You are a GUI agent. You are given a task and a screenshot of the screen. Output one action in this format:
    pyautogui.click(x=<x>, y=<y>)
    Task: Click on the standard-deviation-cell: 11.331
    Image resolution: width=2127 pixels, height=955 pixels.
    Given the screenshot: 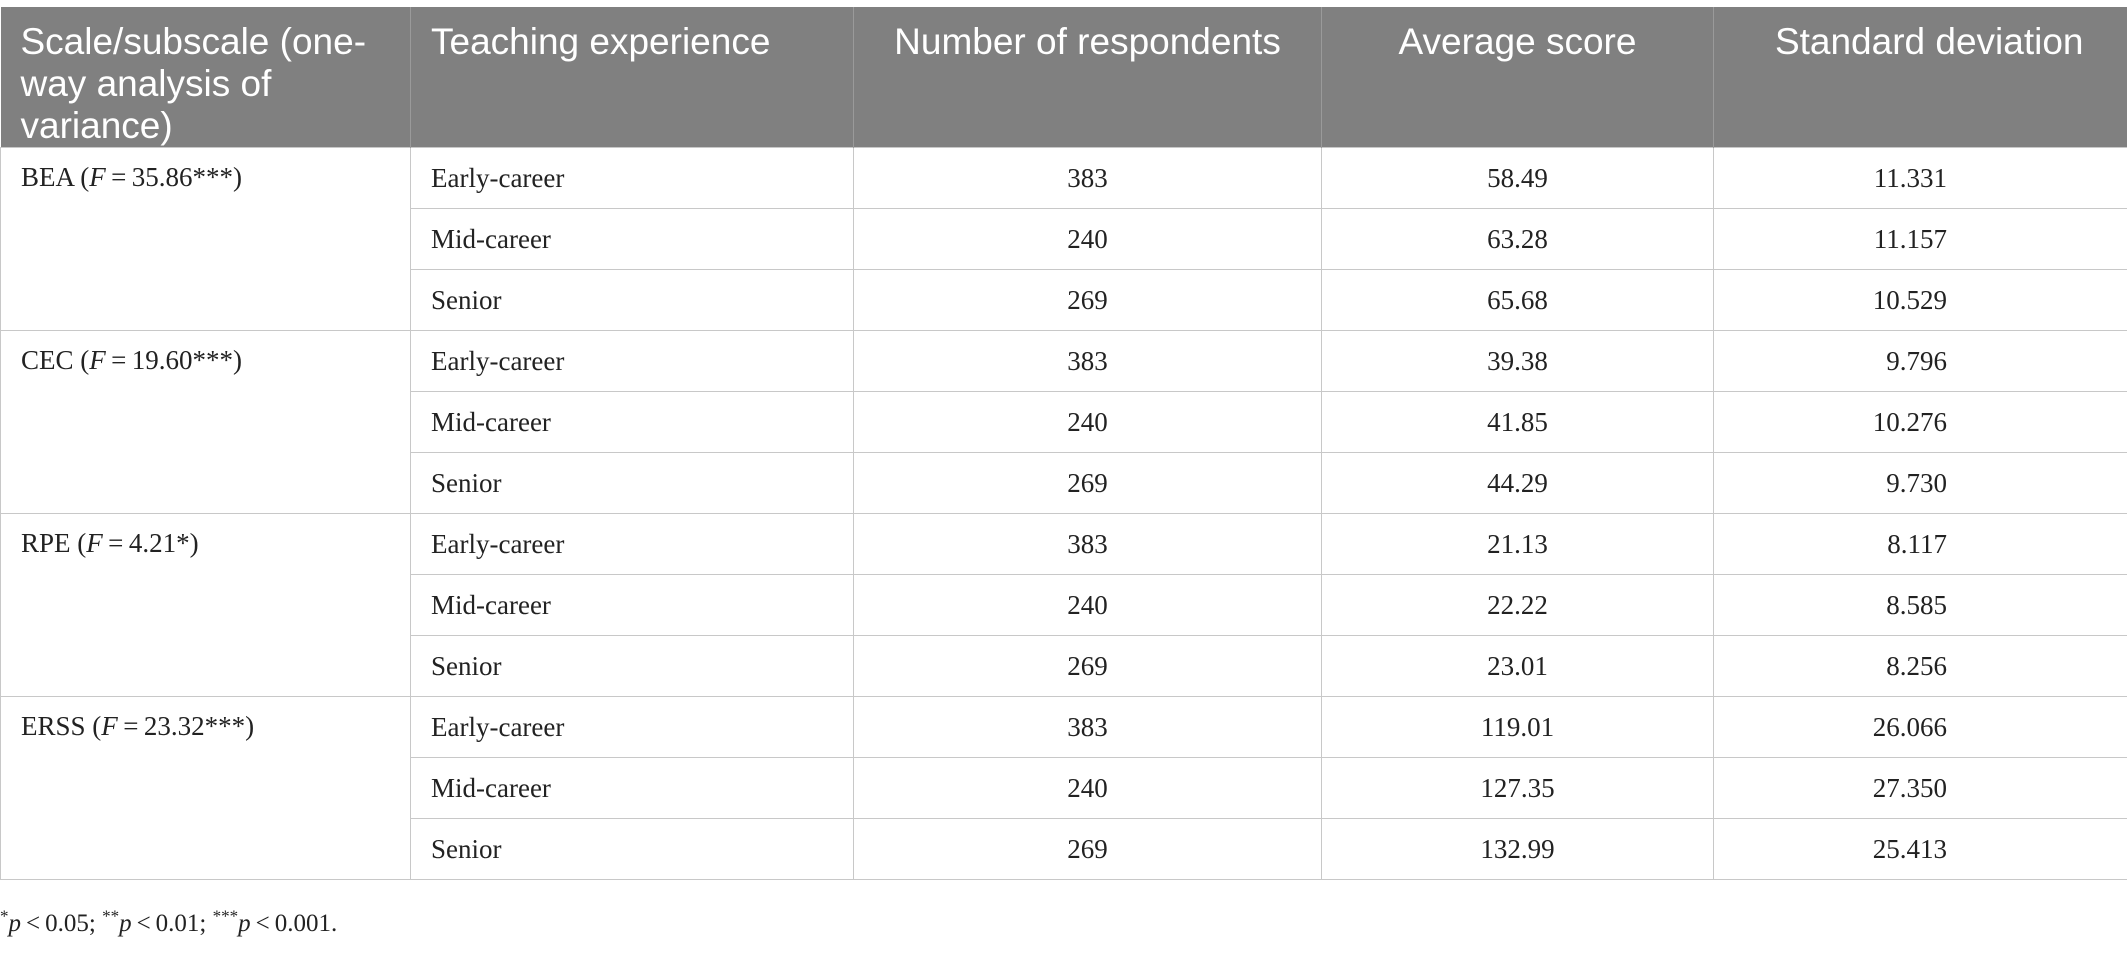 What is the action you would take?
    pyautogui.click(x=1920, y=178)
    